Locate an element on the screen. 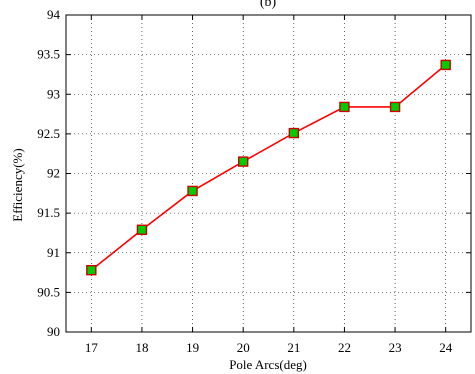  y-tick-label: 93.5 is located at coordinates (48, 54).